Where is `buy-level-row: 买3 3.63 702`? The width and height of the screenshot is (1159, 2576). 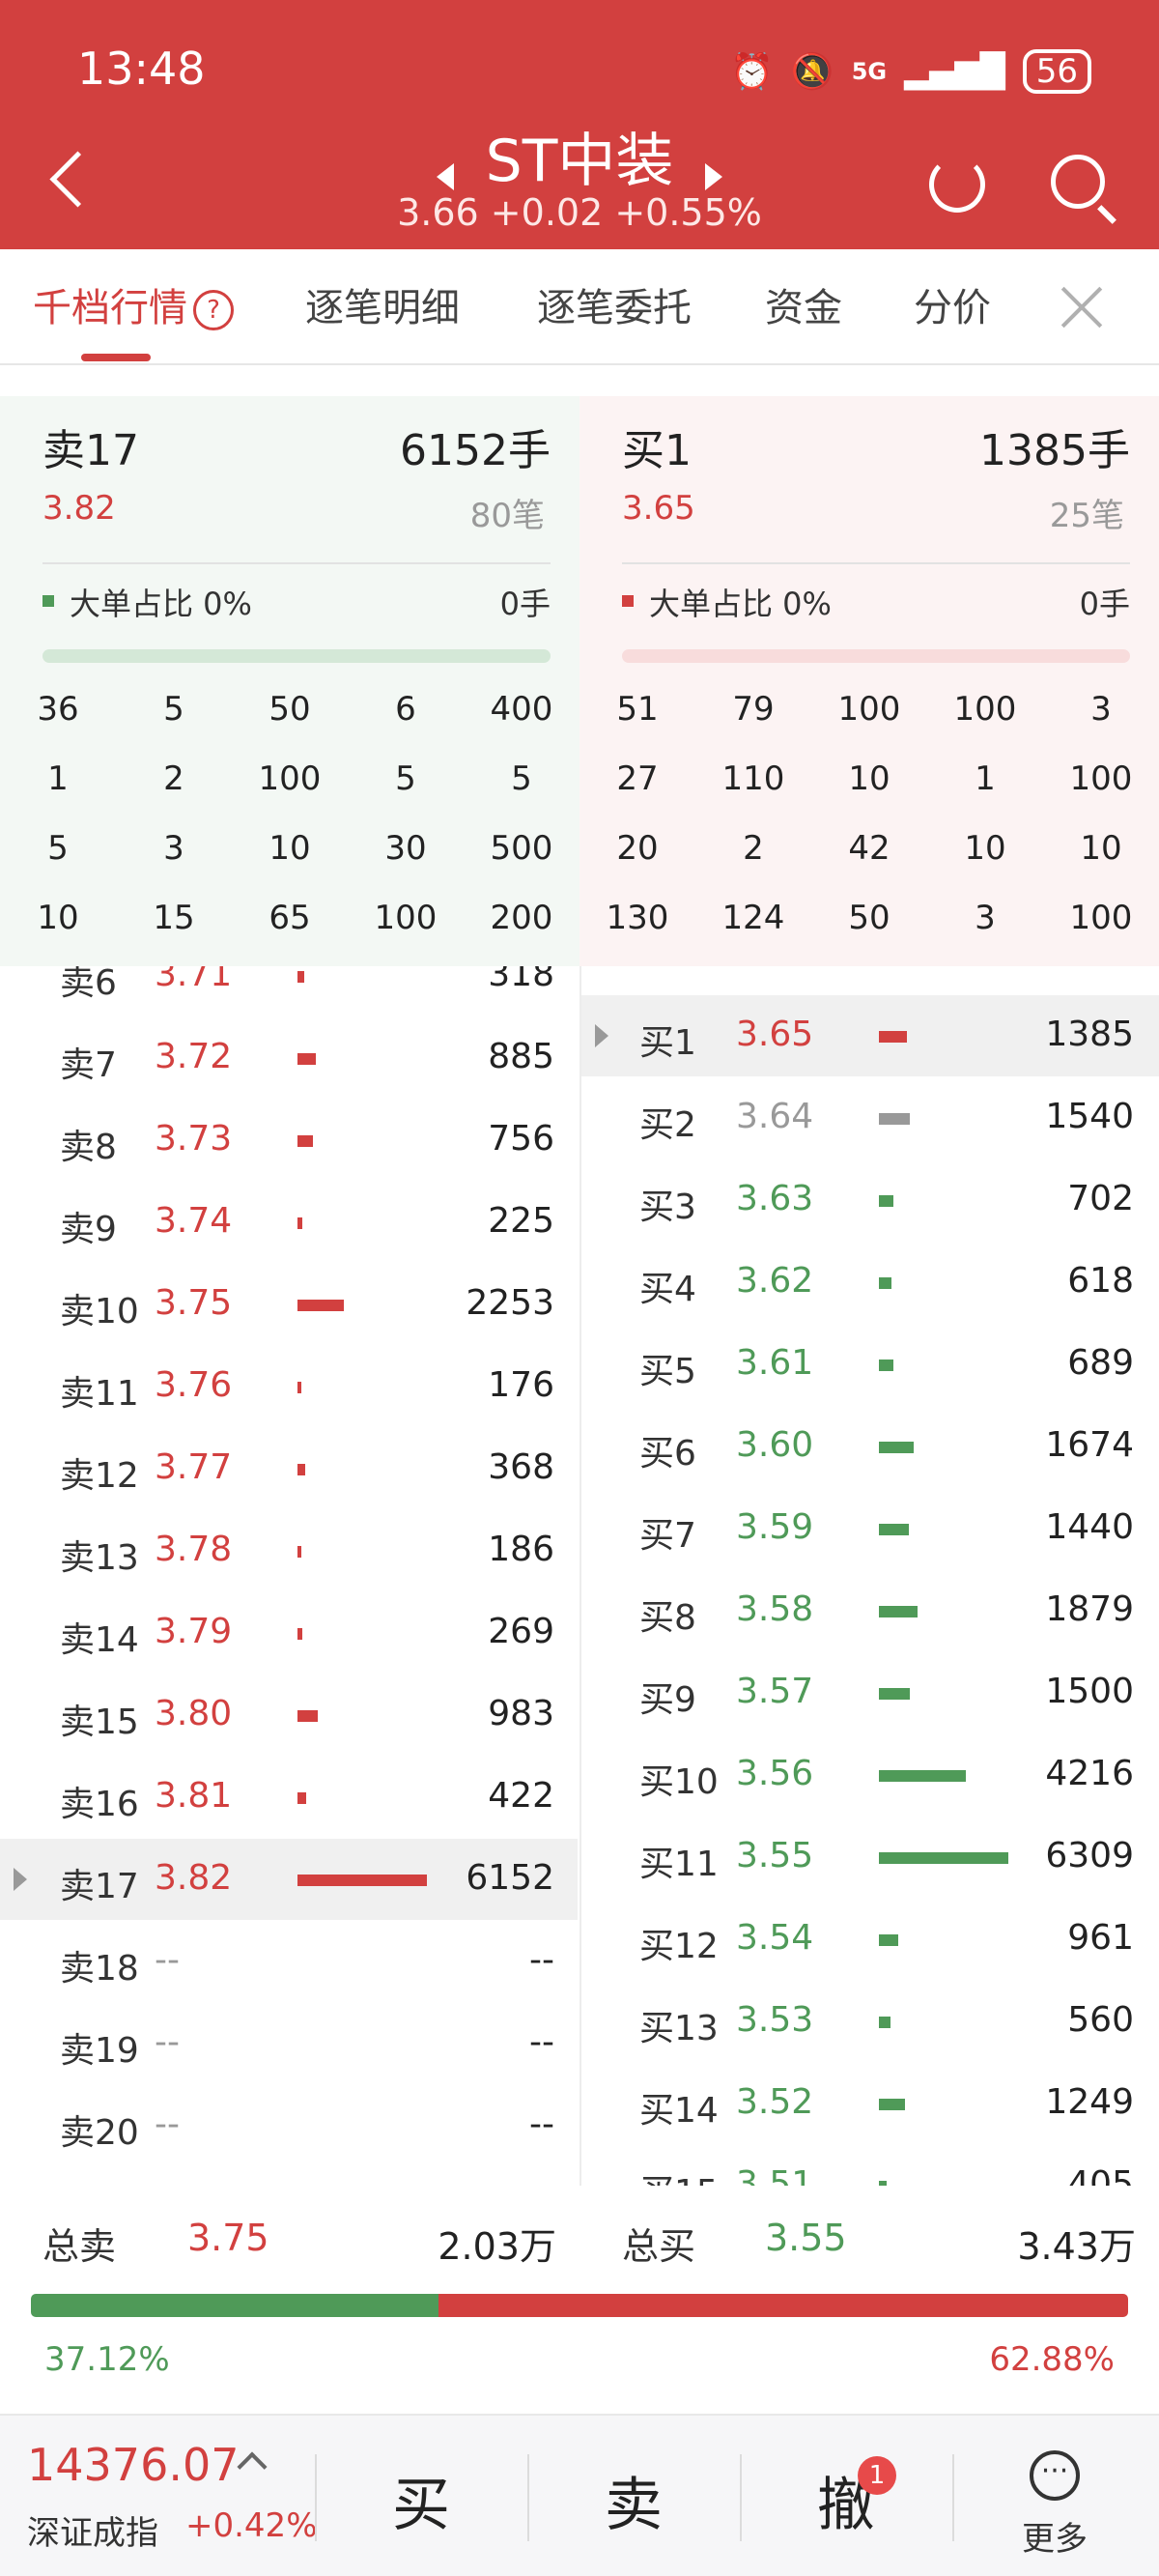
buy-level-row: 买3 3.63 702 is located at coordinates (870, 1200).